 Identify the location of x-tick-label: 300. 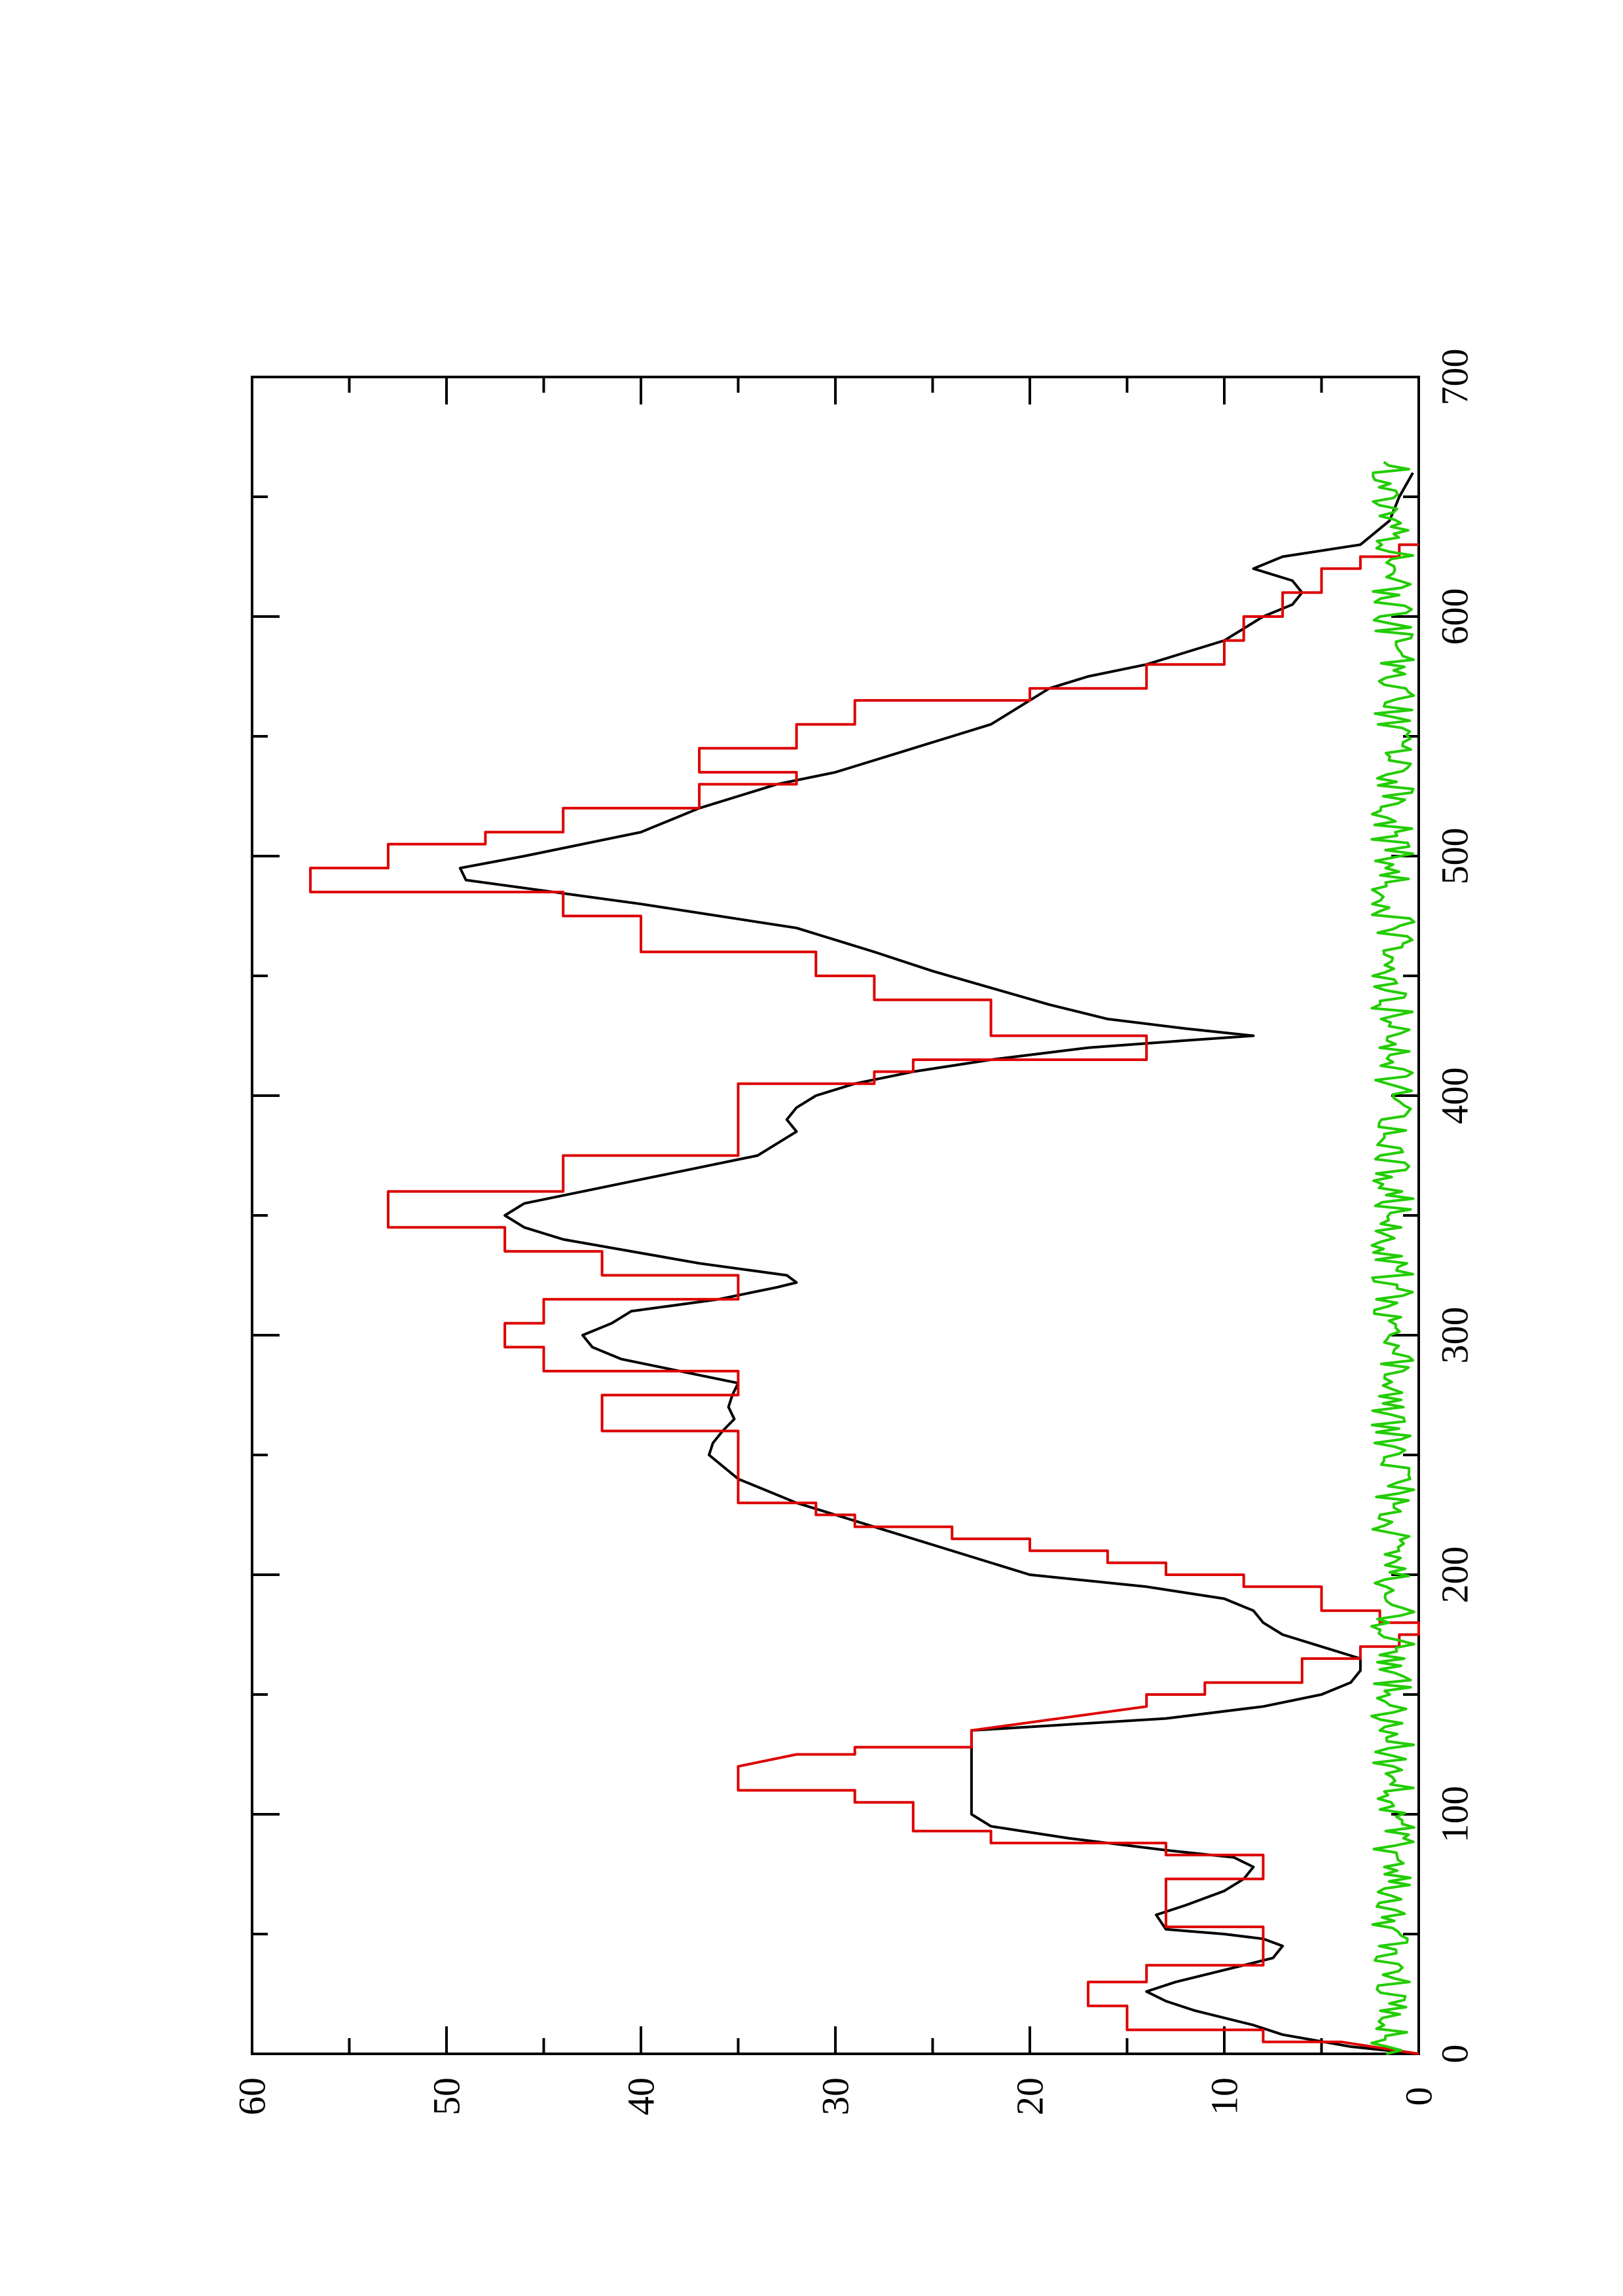
(1455, 1335).